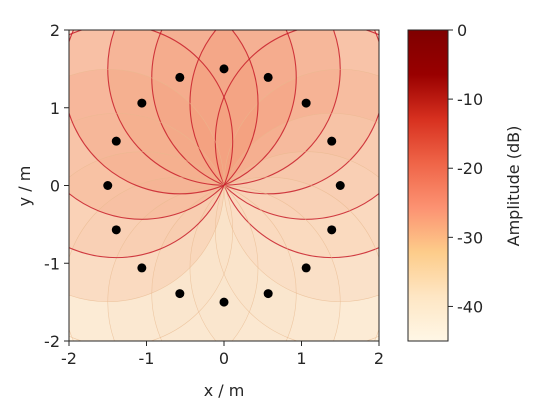 The image size is (540, 404). I want to click on y-axis-label: y / m, so click(24, 186).